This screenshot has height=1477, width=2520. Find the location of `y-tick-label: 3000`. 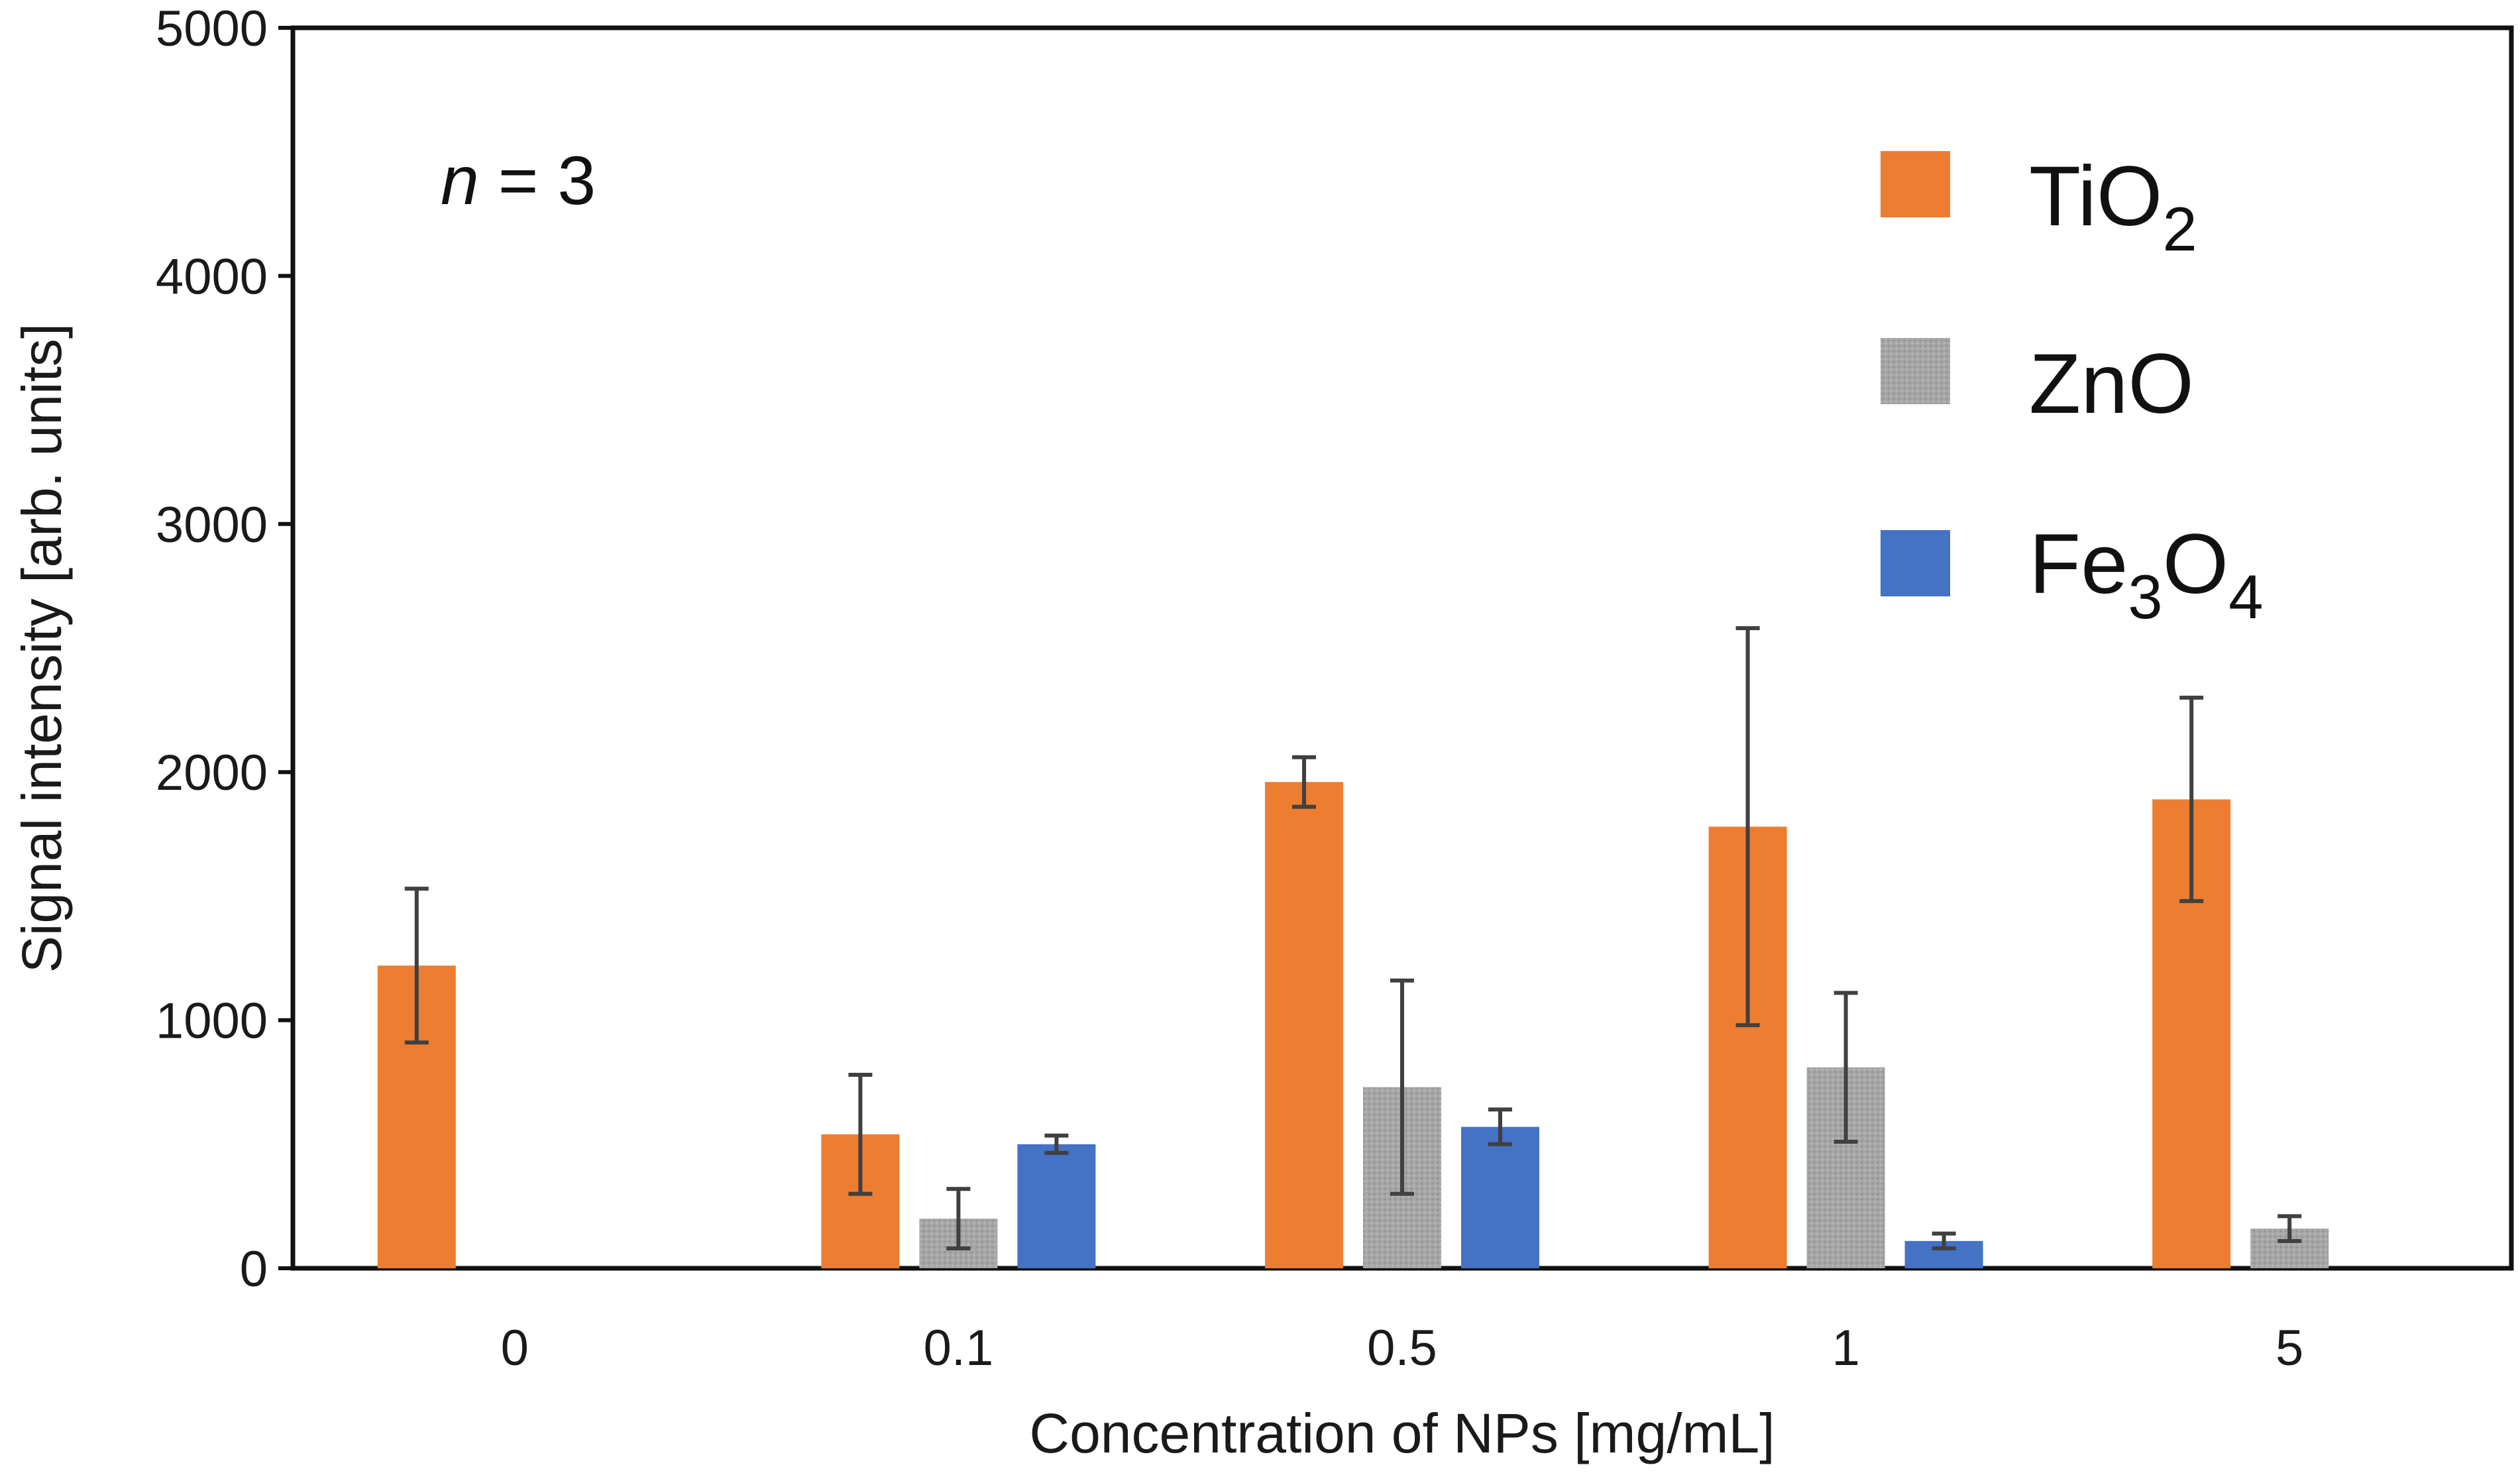

y-tick-label: 3000 is located at coordinates (212, 525).